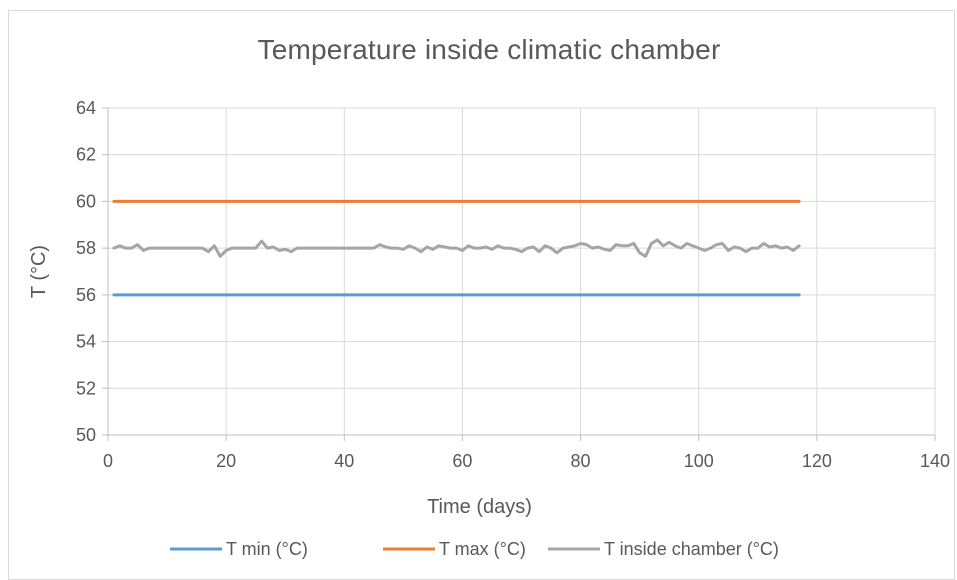 Image resolution: width=957 pixels, height=580 pixels. I want to click on x-tick-label: 40, so click(344, 461).